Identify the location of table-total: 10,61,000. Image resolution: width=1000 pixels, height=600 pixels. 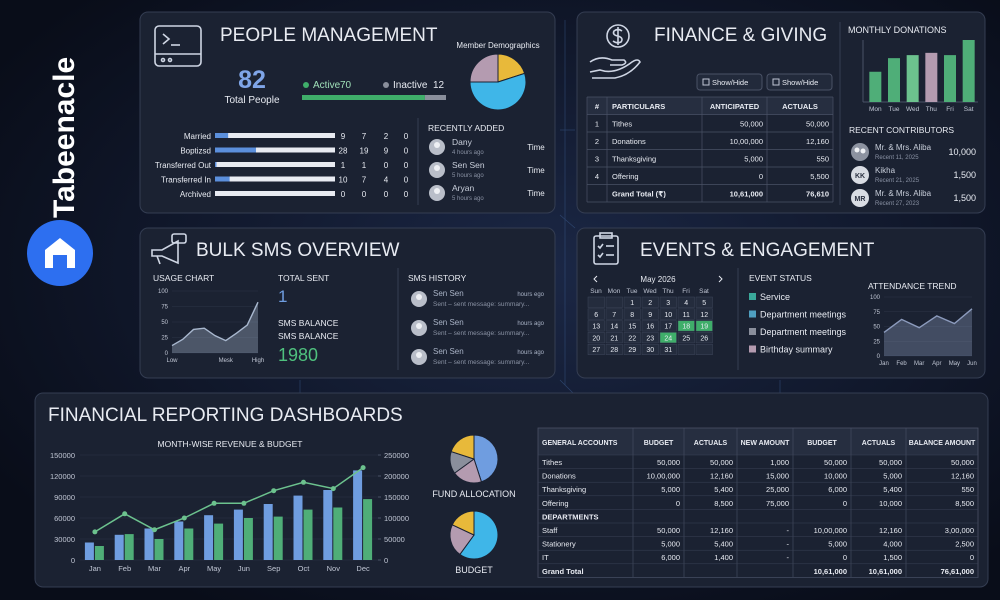
(830, 571).